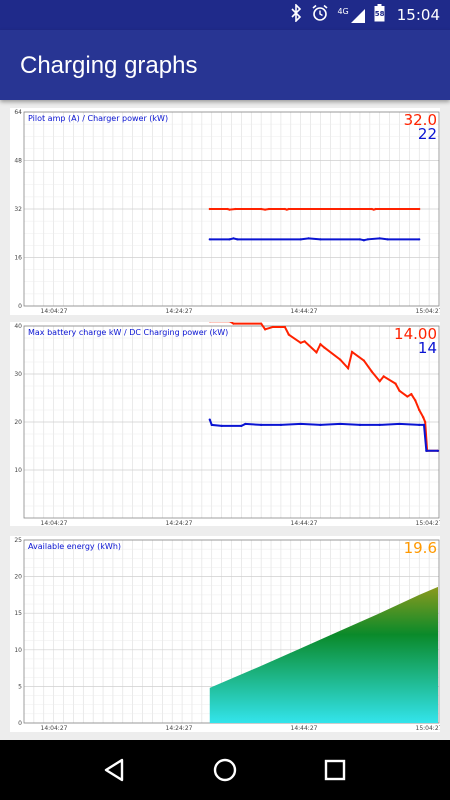  Describe the element at coordinates (179, 311) in the screenshot. I see `x-tick-label: 14:24:27` at that location.